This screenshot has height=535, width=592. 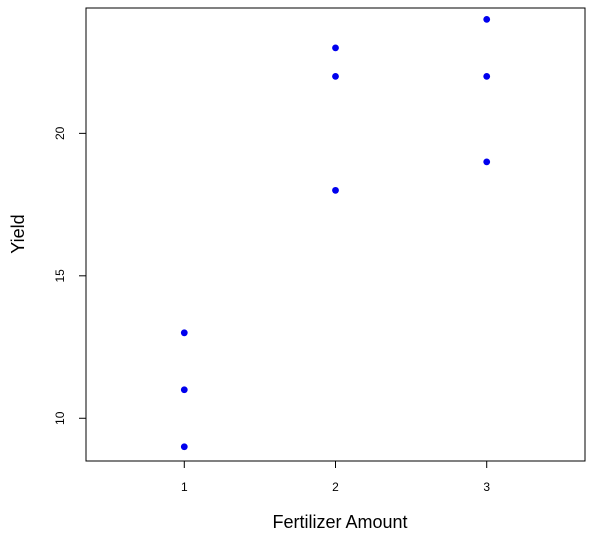 I want to click on x-tick-label-3: 3, so click(x=486, y=487).